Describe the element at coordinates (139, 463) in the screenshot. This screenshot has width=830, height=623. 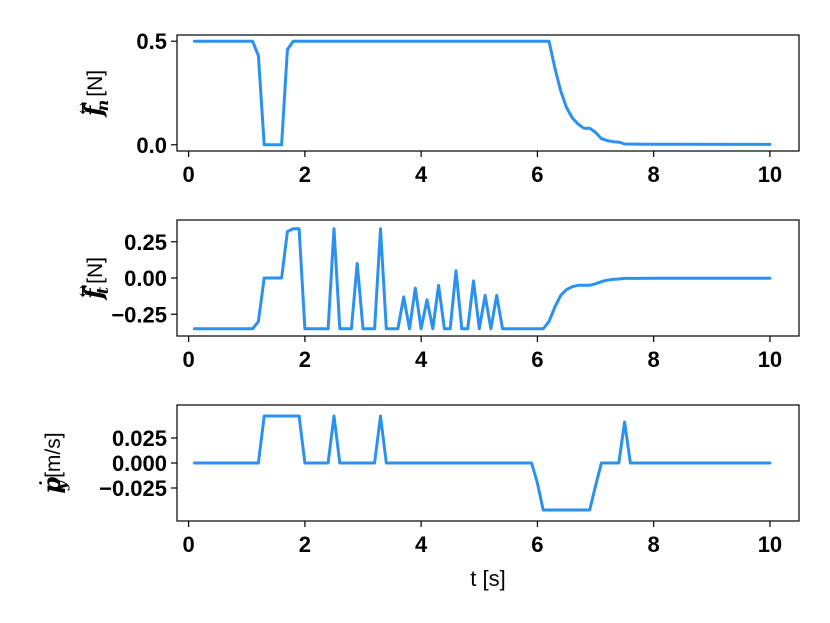
I see `y-tick-label: 0.000` at that location.